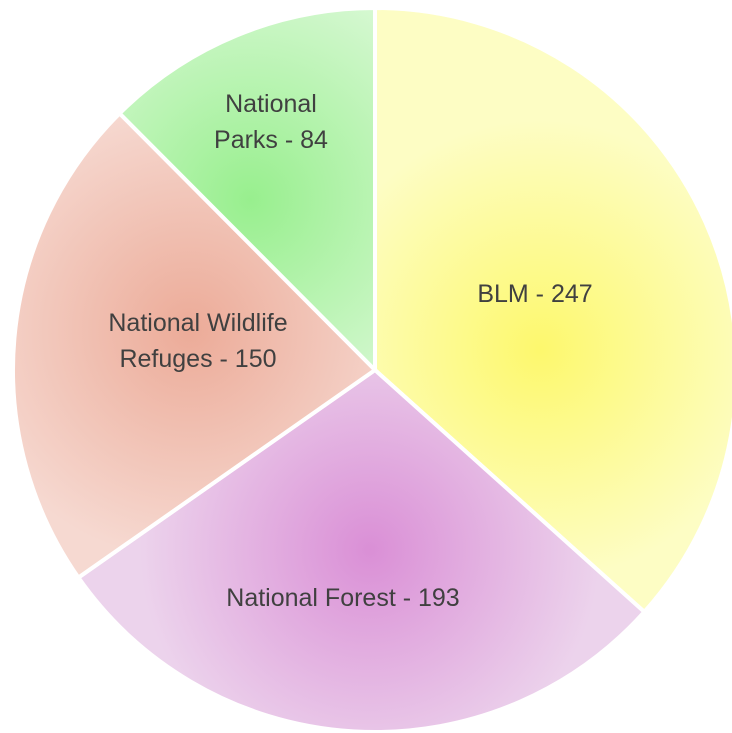 The image size is (732, 733). Describe the element at coordinates (534, 294) in the screenshot. I see `slice-label-blm: BLM - 247` at that location.